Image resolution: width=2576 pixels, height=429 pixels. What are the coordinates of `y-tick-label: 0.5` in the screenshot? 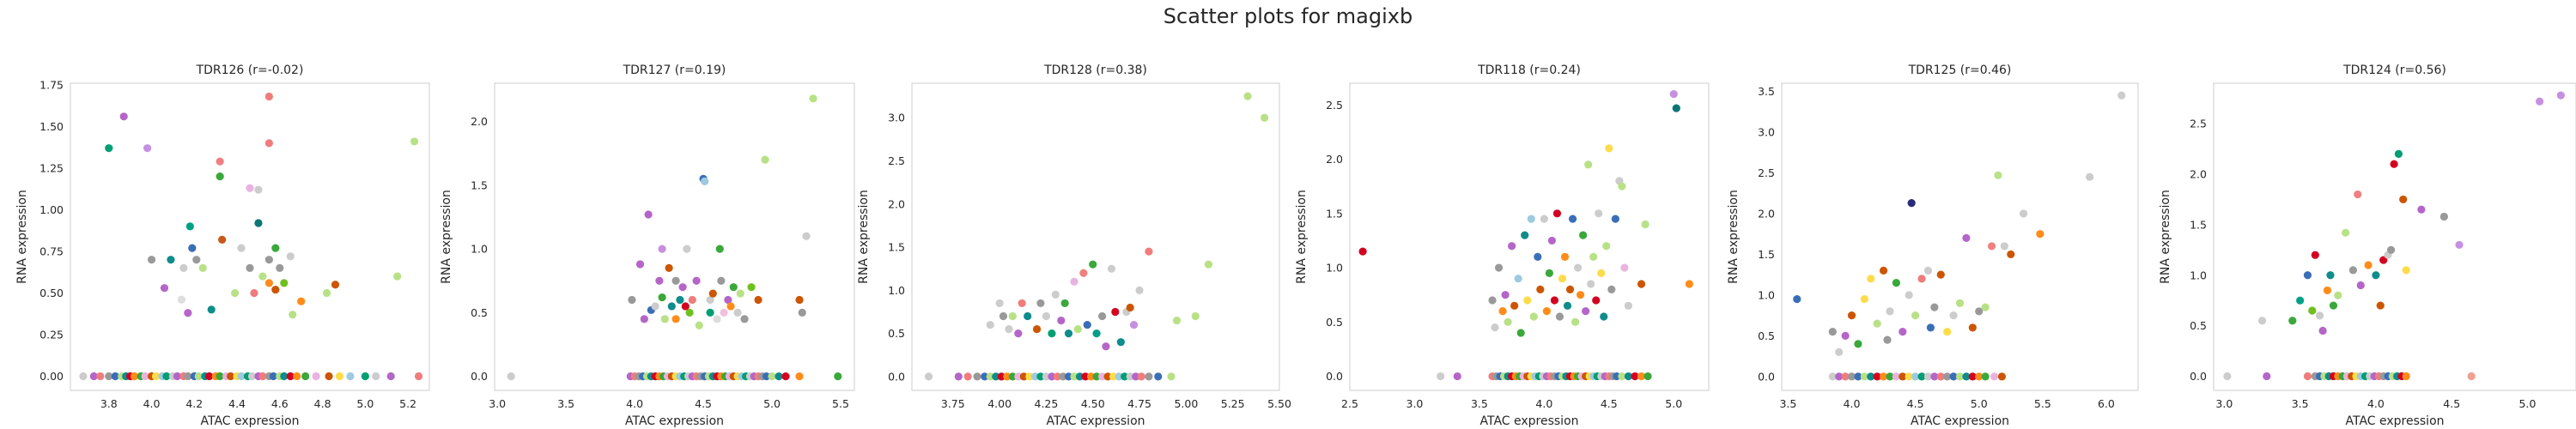 It's located at (2199, 325).